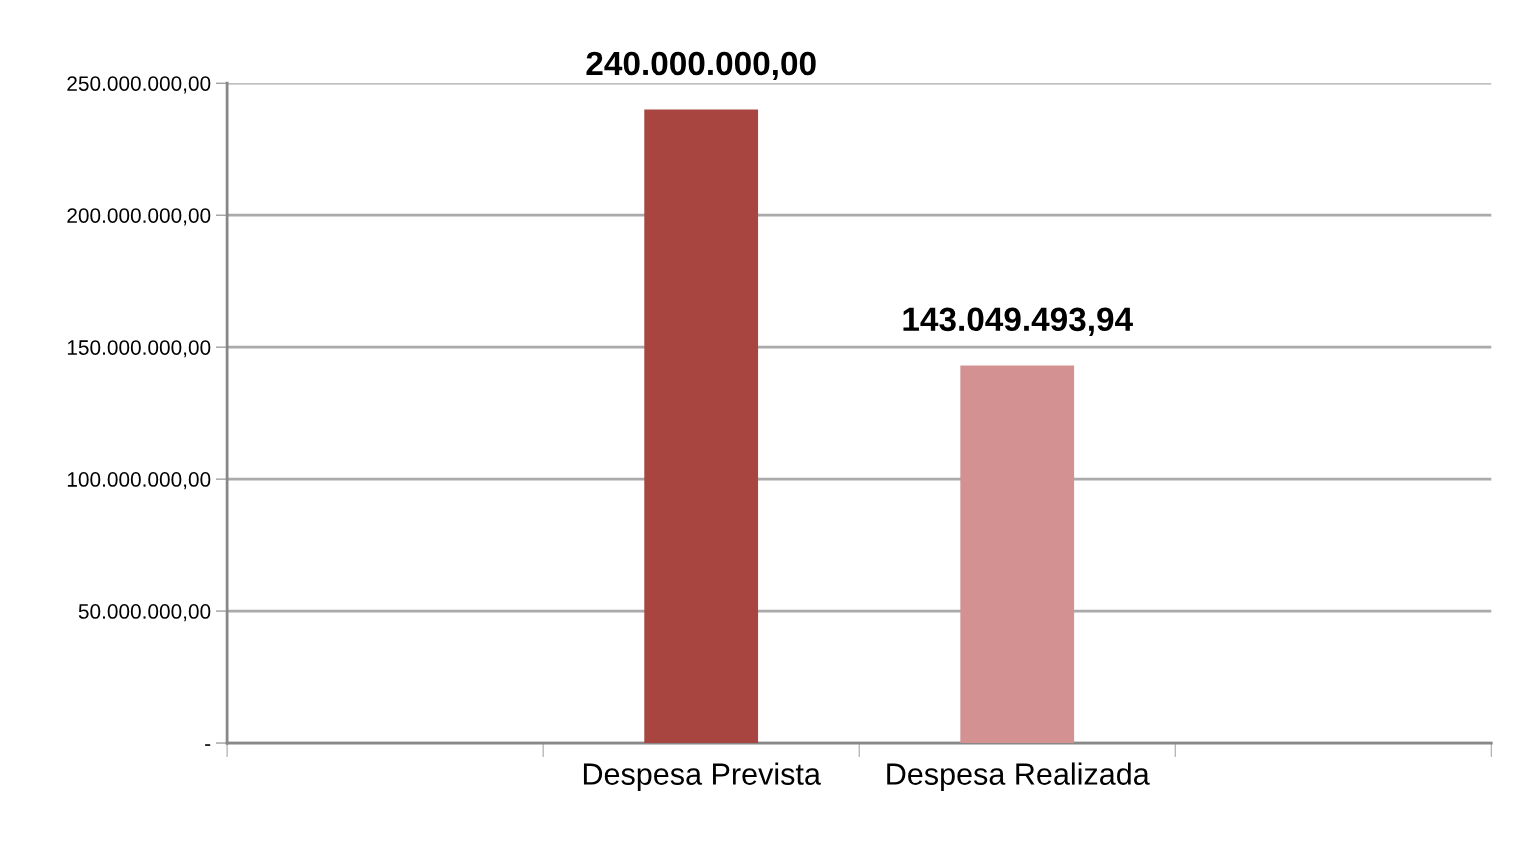 Image resolution: width=1514 pixels, height=858 pixels. Describe the element at coordinates (144, 613) in the screenshot. I see `y-tick-label: 50.000.000,00` at that location.